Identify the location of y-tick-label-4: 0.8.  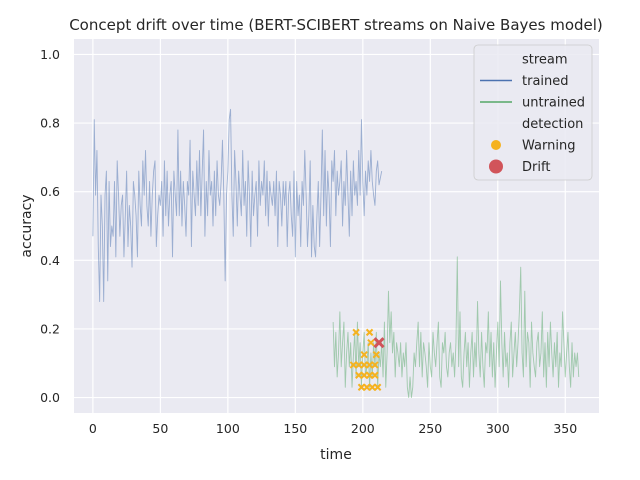
(50, 123).